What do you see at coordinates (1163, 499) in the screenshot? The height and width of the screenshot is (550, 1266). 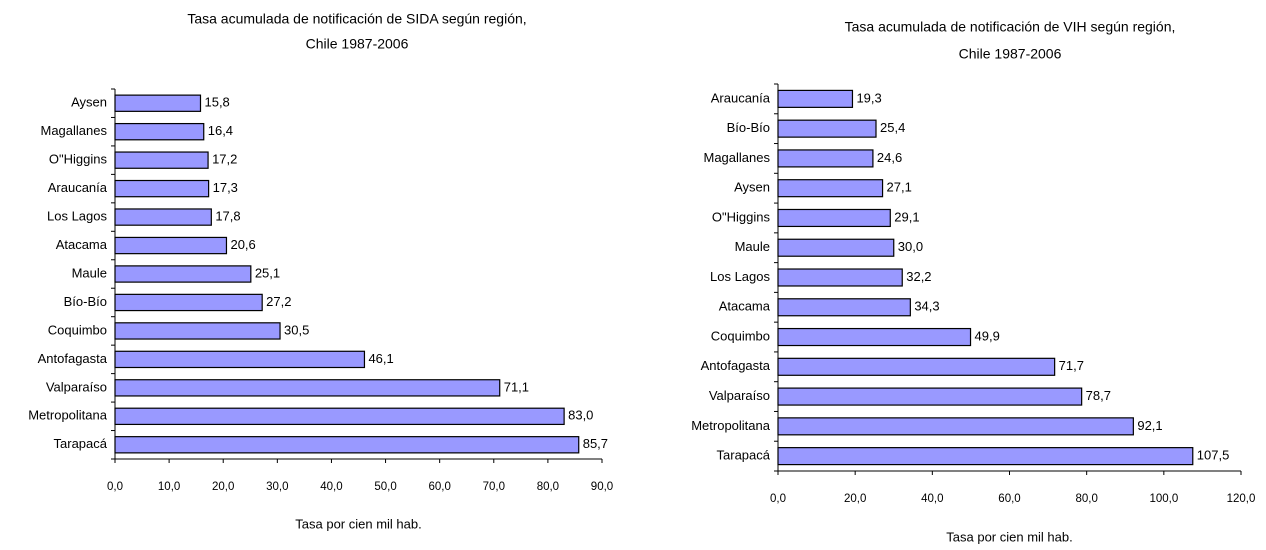 I see `x-tick-label: 100,0` at bounding box center [1163, 499].